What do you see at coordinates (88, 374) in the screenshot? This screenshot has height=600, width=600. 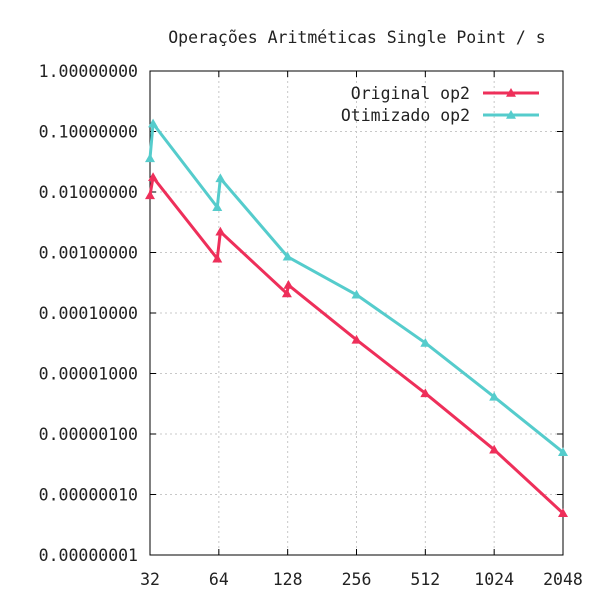 I see `y-tick-label: 0.00001000` at bounding box center [88, 374].